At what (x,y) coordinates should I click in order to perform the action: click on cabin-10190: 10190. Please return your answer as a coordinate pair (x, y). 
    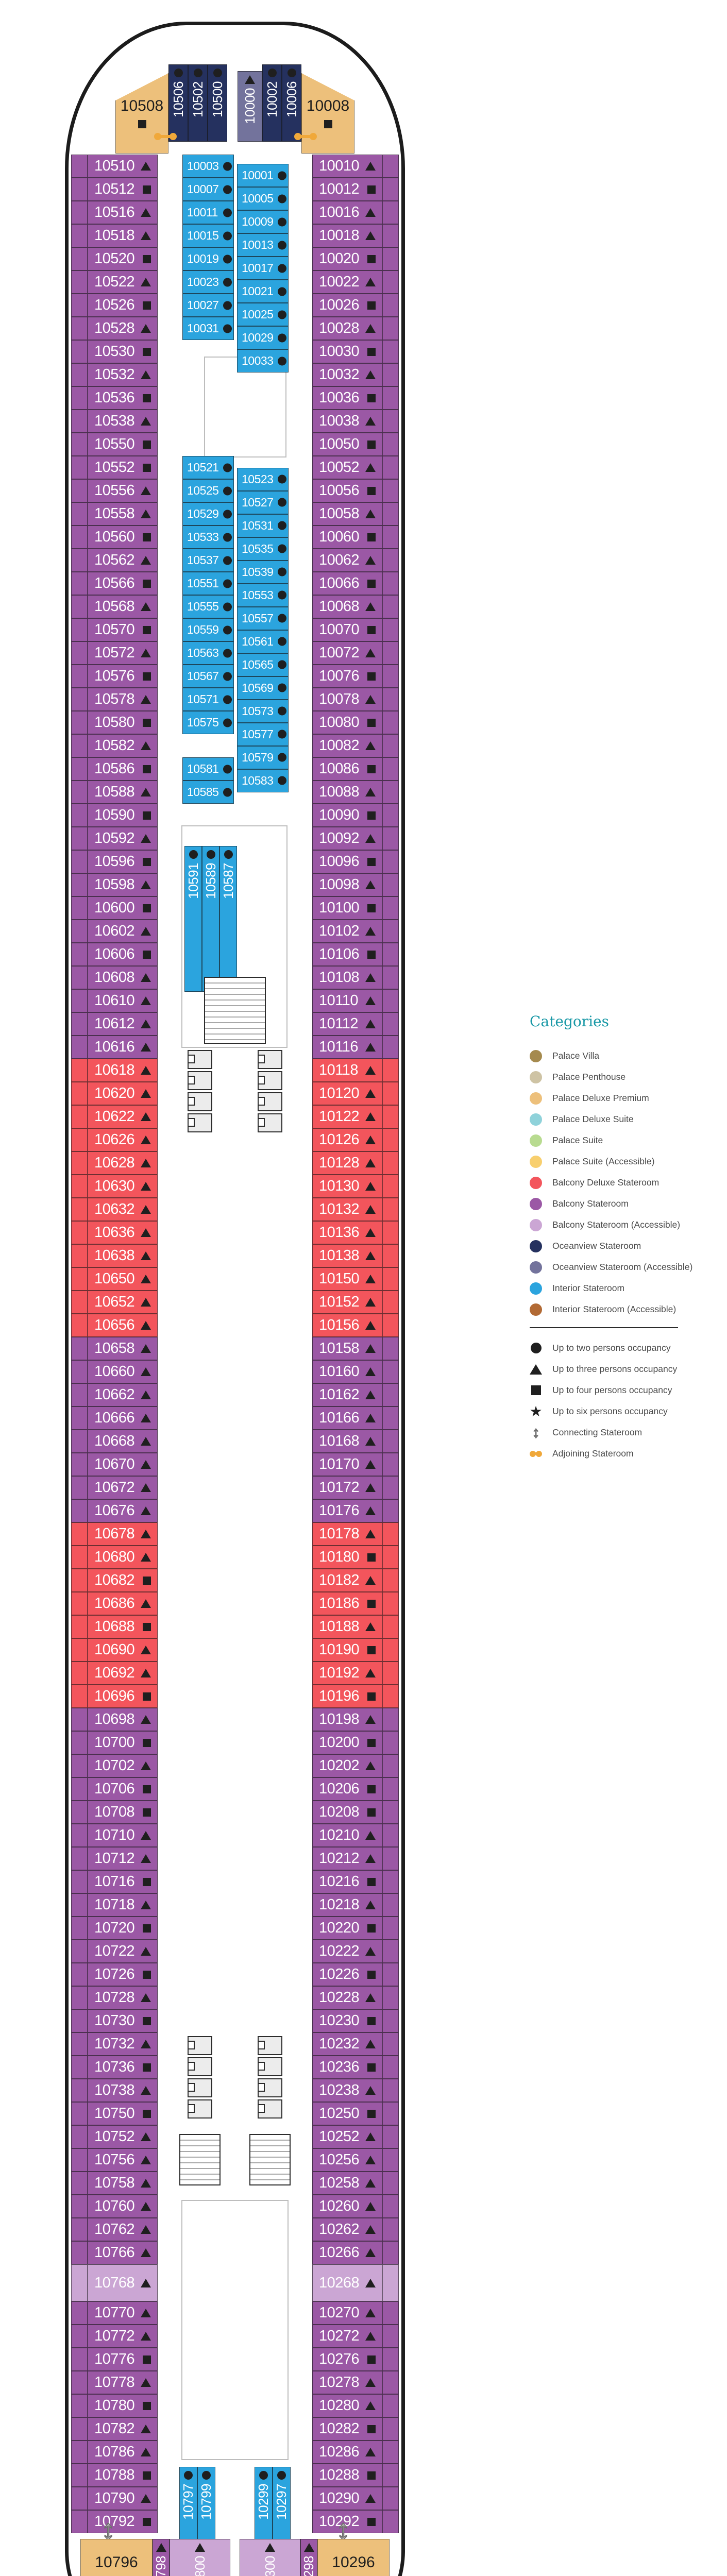
    Looking at the image, I should click on (355, 1650).